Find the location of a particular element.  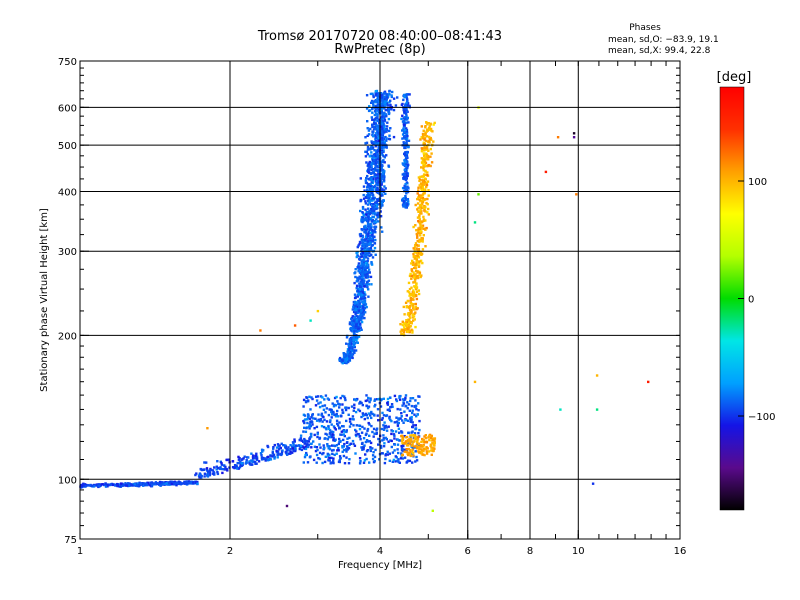

point-noise is located at coordinates (560, 409).